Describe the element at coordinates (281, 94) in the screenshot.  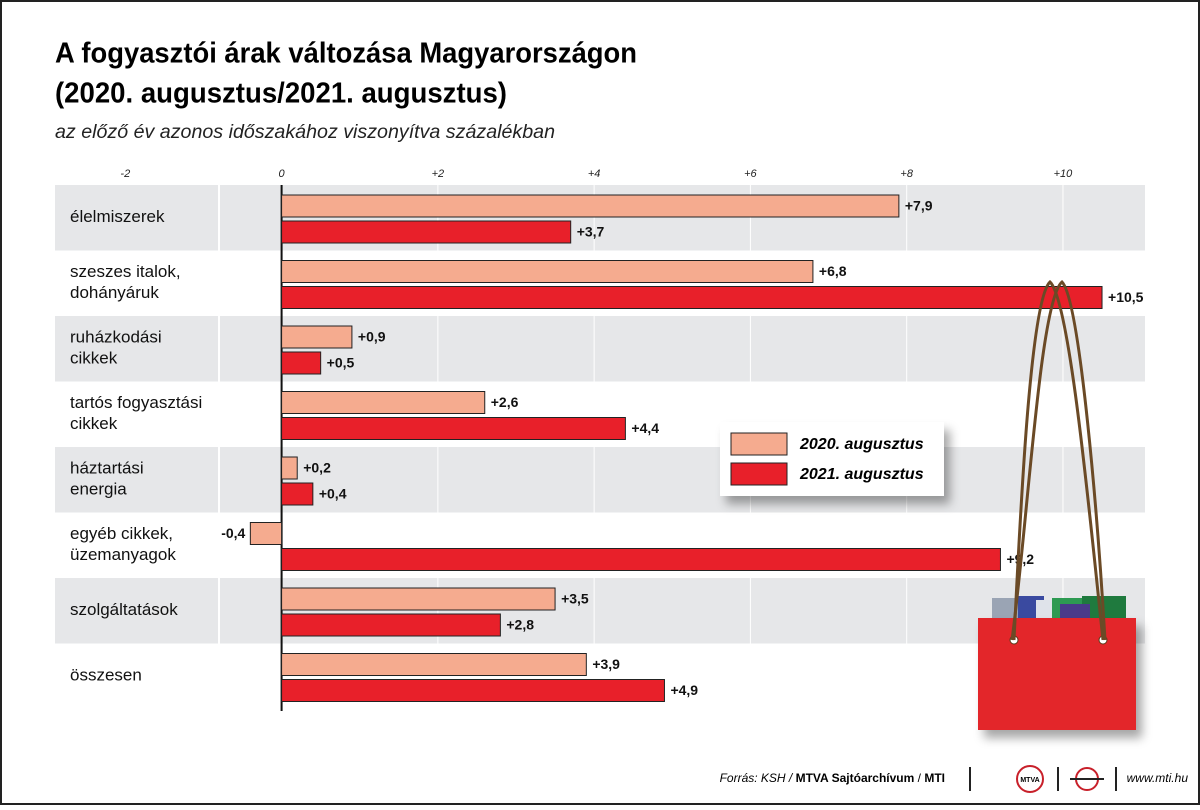
I see `title-line: (2020. augusztus/2021. augusztus)` at that location.